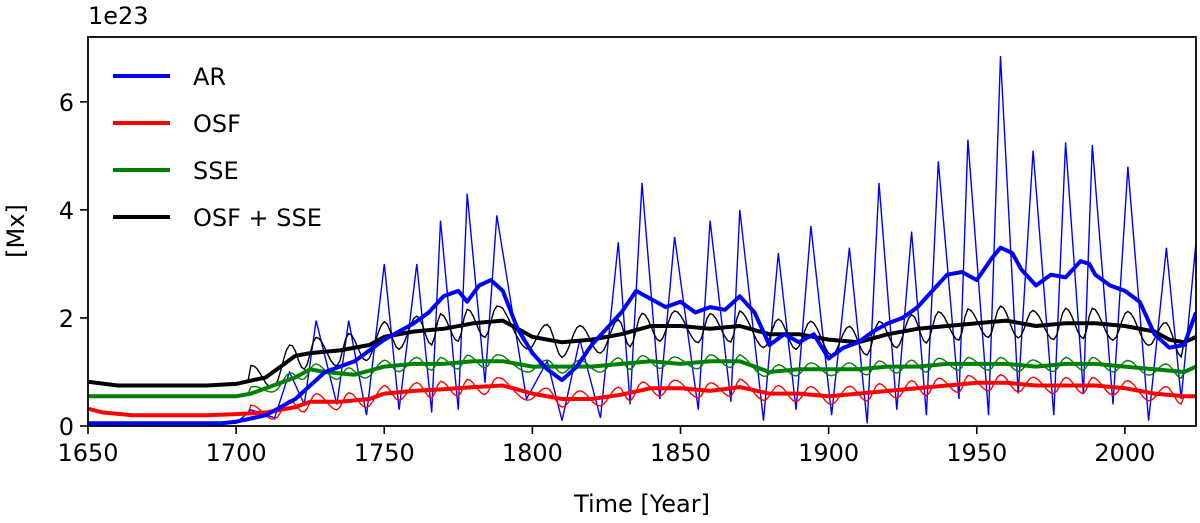 This screenshot has width=1200, height=523. Describe the element at coordinates (257, 218) in the screenshot. I see `legend-label-osf-sse: OSF + SSE` at that location.